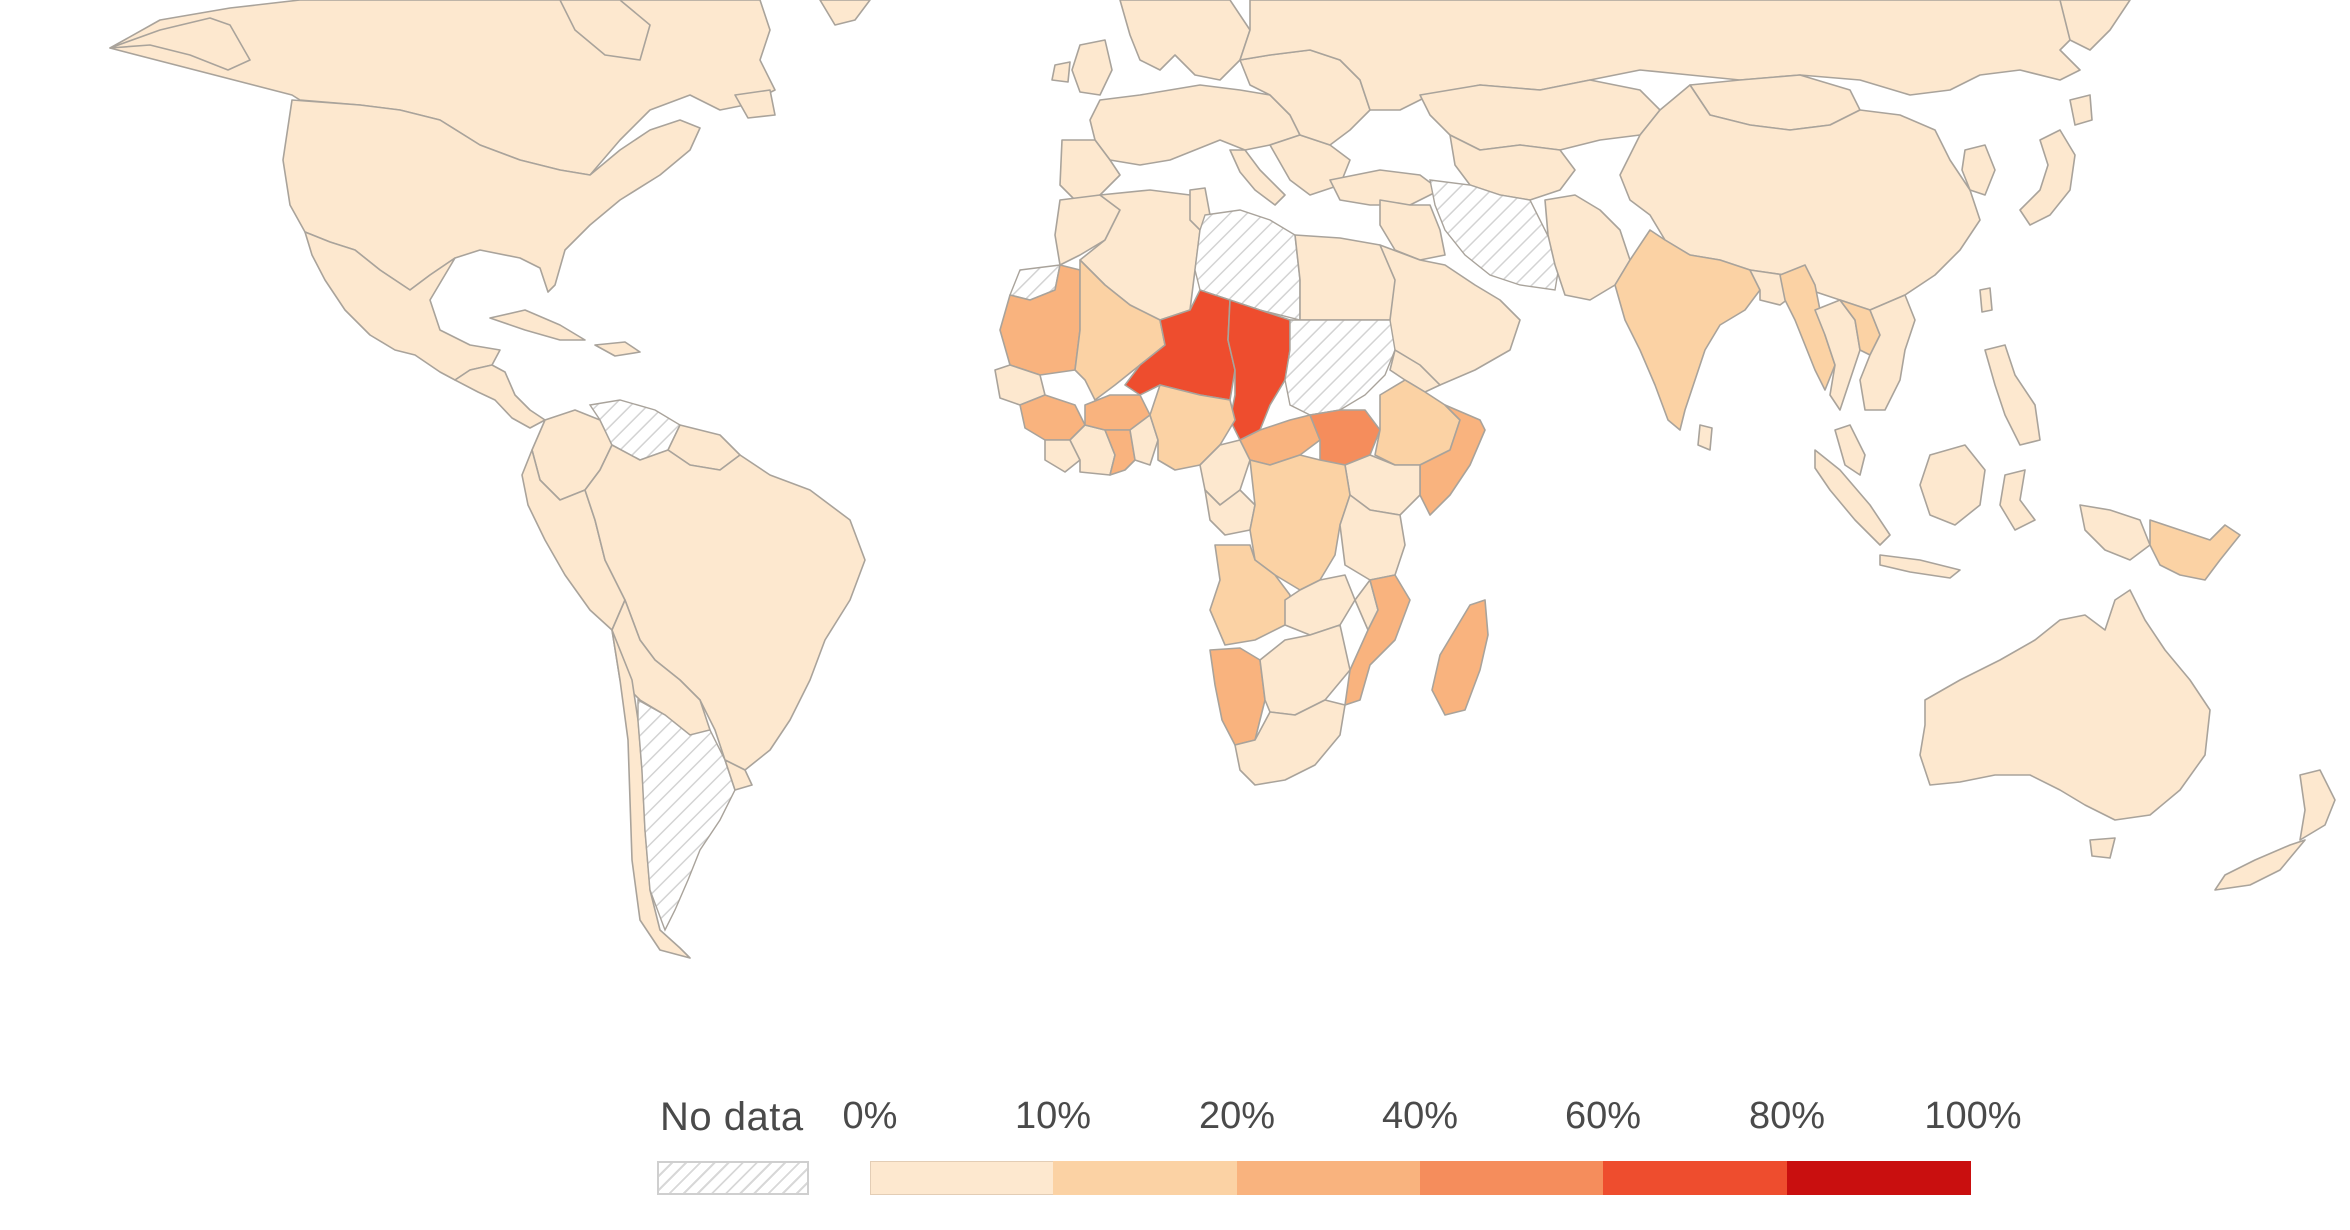  Describe the element at coordinates (1082, 67) in the screenshot. I see `uk-ireland` at that location.